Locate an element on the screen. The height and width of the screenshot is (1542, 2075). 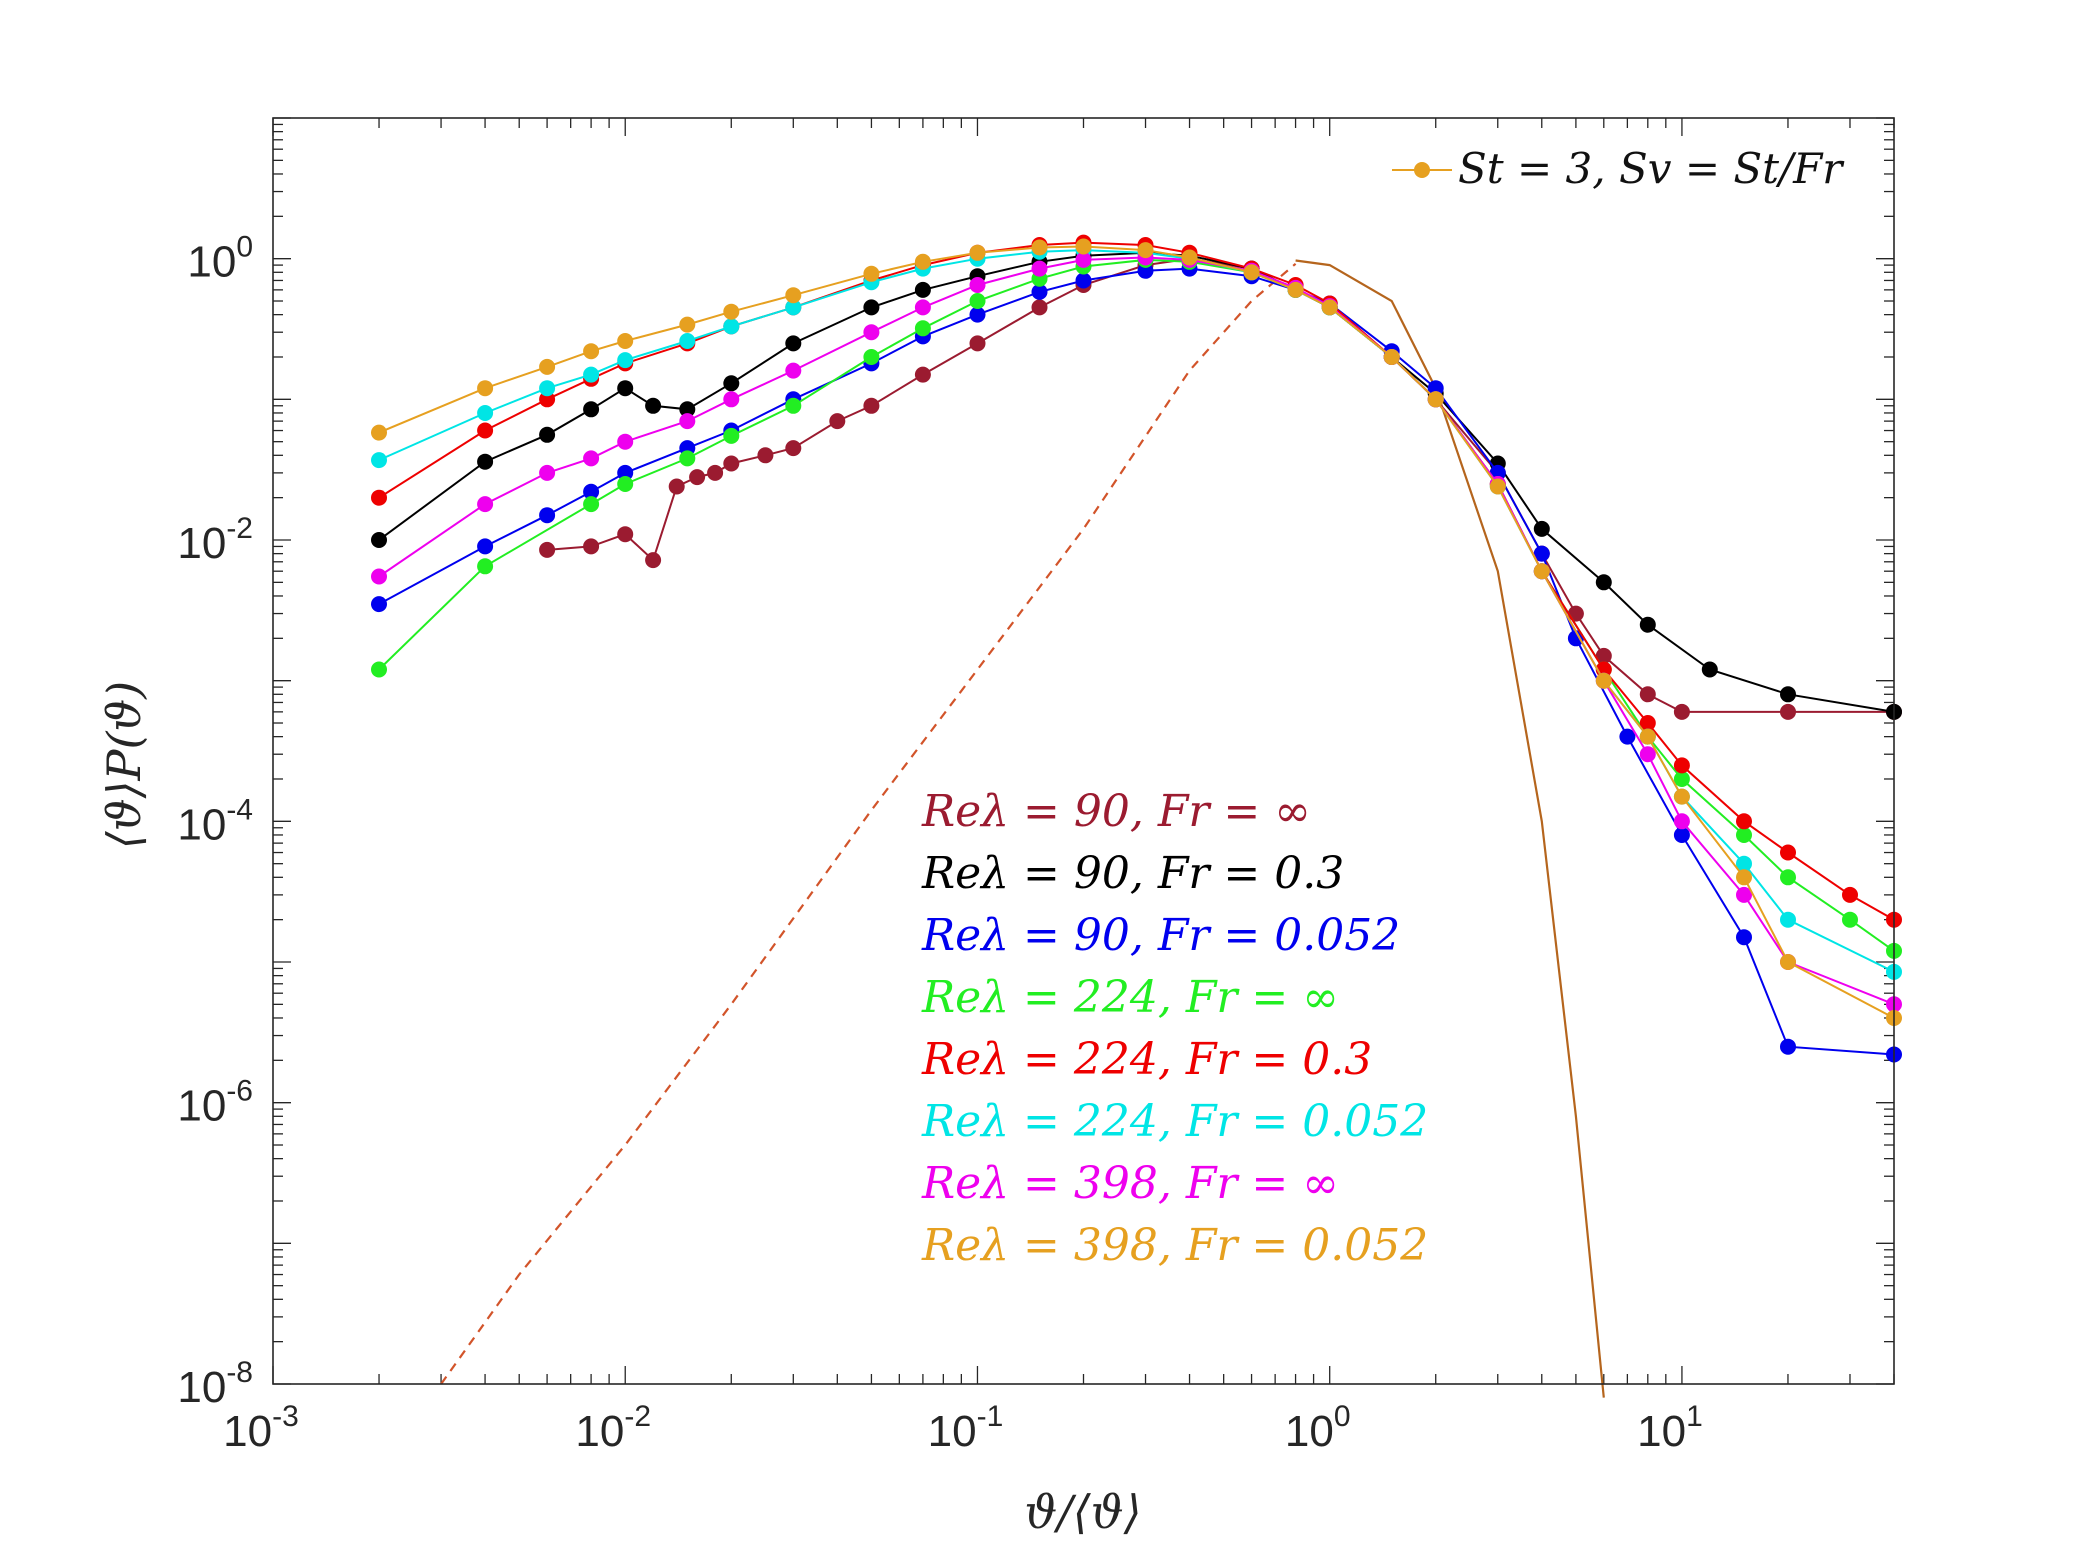
legend-entry: Reλ = 398, Fr = 0.052 is located at coordinates (1174, 1245).